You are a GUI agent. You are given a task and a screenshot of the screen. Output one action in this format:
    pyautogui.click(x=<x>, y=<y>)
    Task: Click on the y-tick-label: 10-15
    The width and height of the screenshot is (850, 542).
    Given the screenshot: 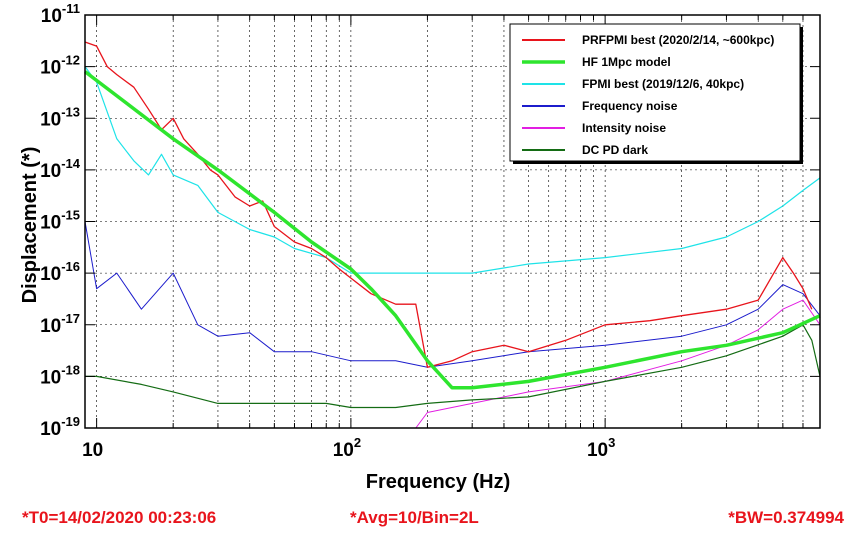 What is the action you would take?
    pyautogui.click(x=60, y=221)
    